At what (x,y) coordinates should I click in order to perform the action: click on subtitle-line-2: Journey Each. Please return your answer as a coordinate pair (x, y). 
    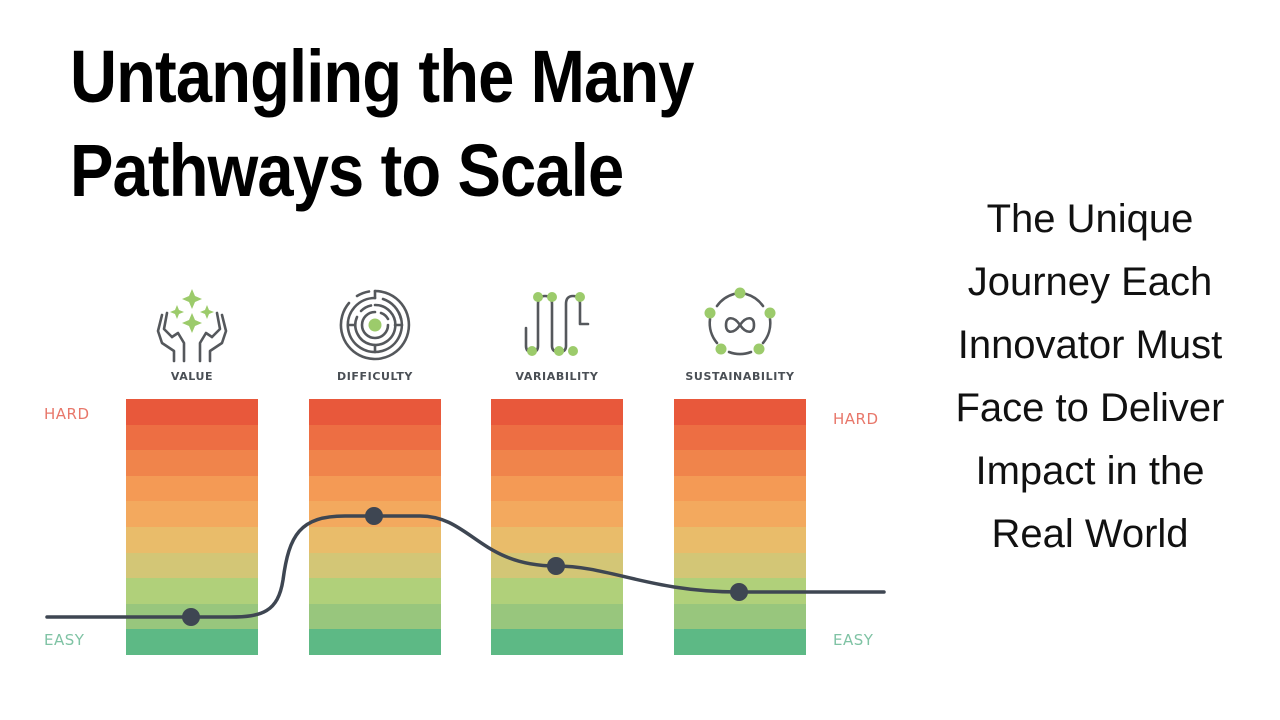
    Looking at the image, I should click on (1090, 282).